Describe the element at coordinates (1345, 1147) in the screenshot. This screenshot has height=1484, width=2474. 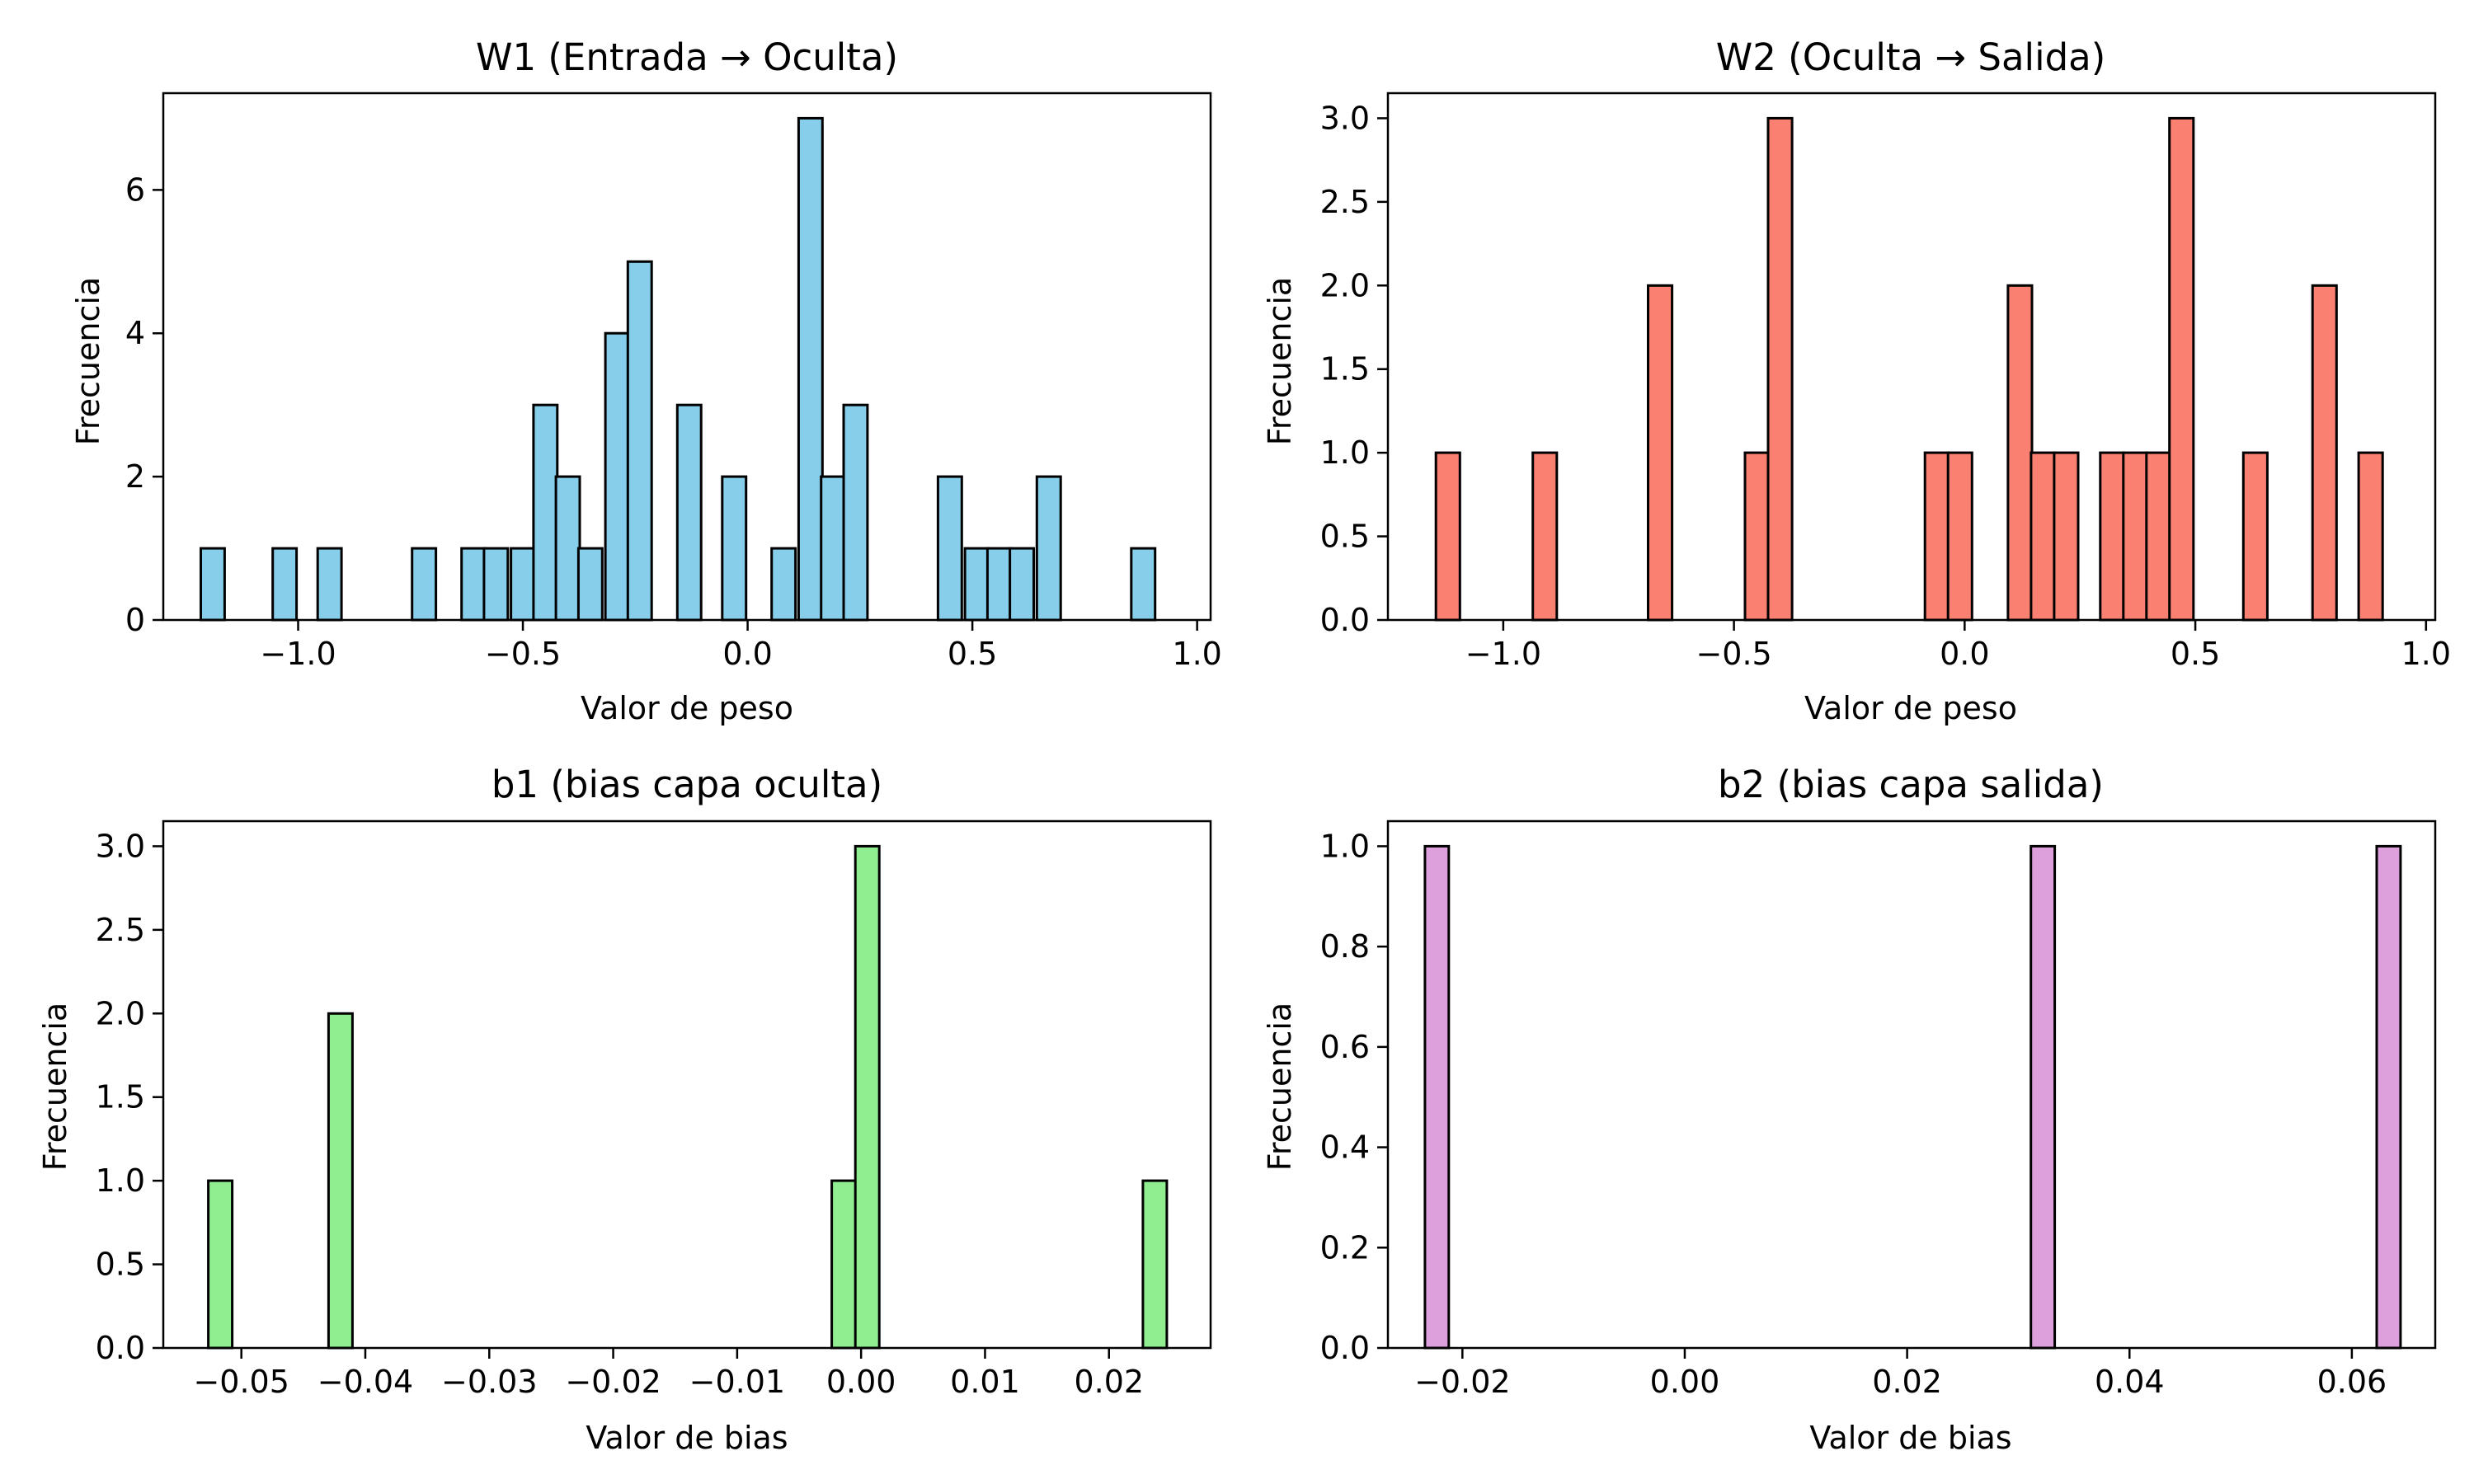
I see `y-tick-label: 0.4` at that location.